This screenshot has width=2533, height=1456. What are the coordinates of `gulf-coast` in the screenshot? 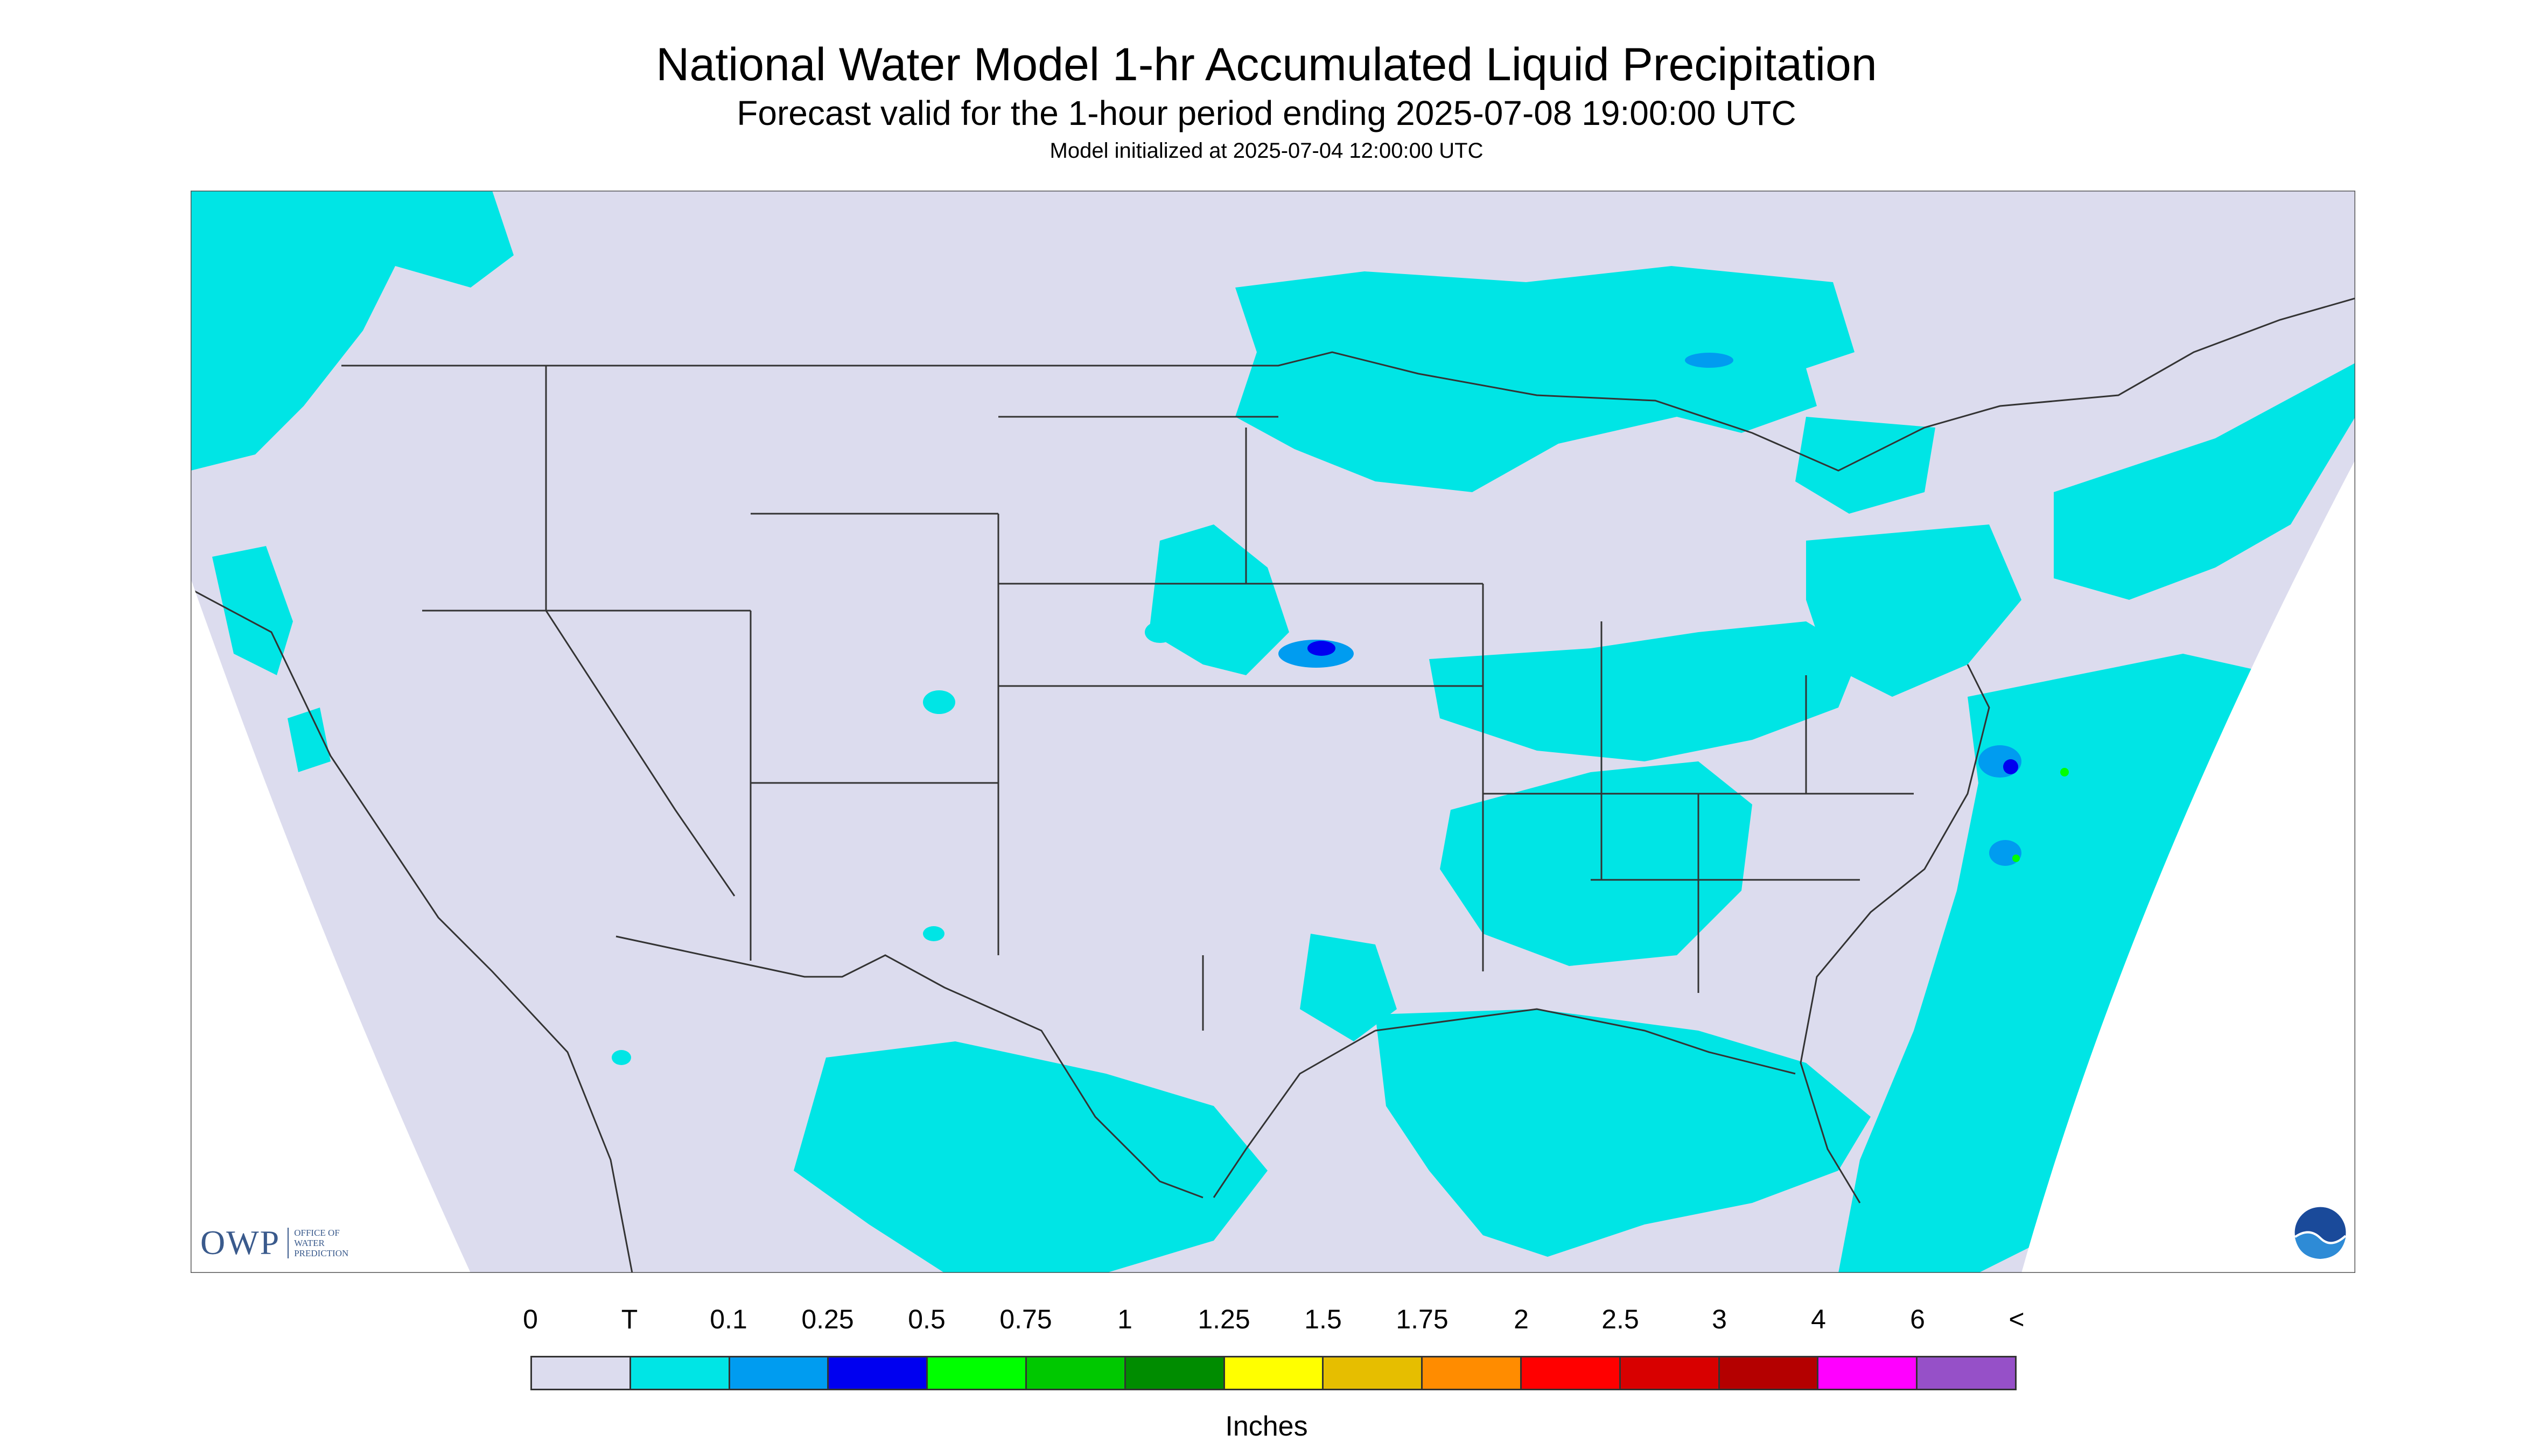 It's located at (1585, 1041).